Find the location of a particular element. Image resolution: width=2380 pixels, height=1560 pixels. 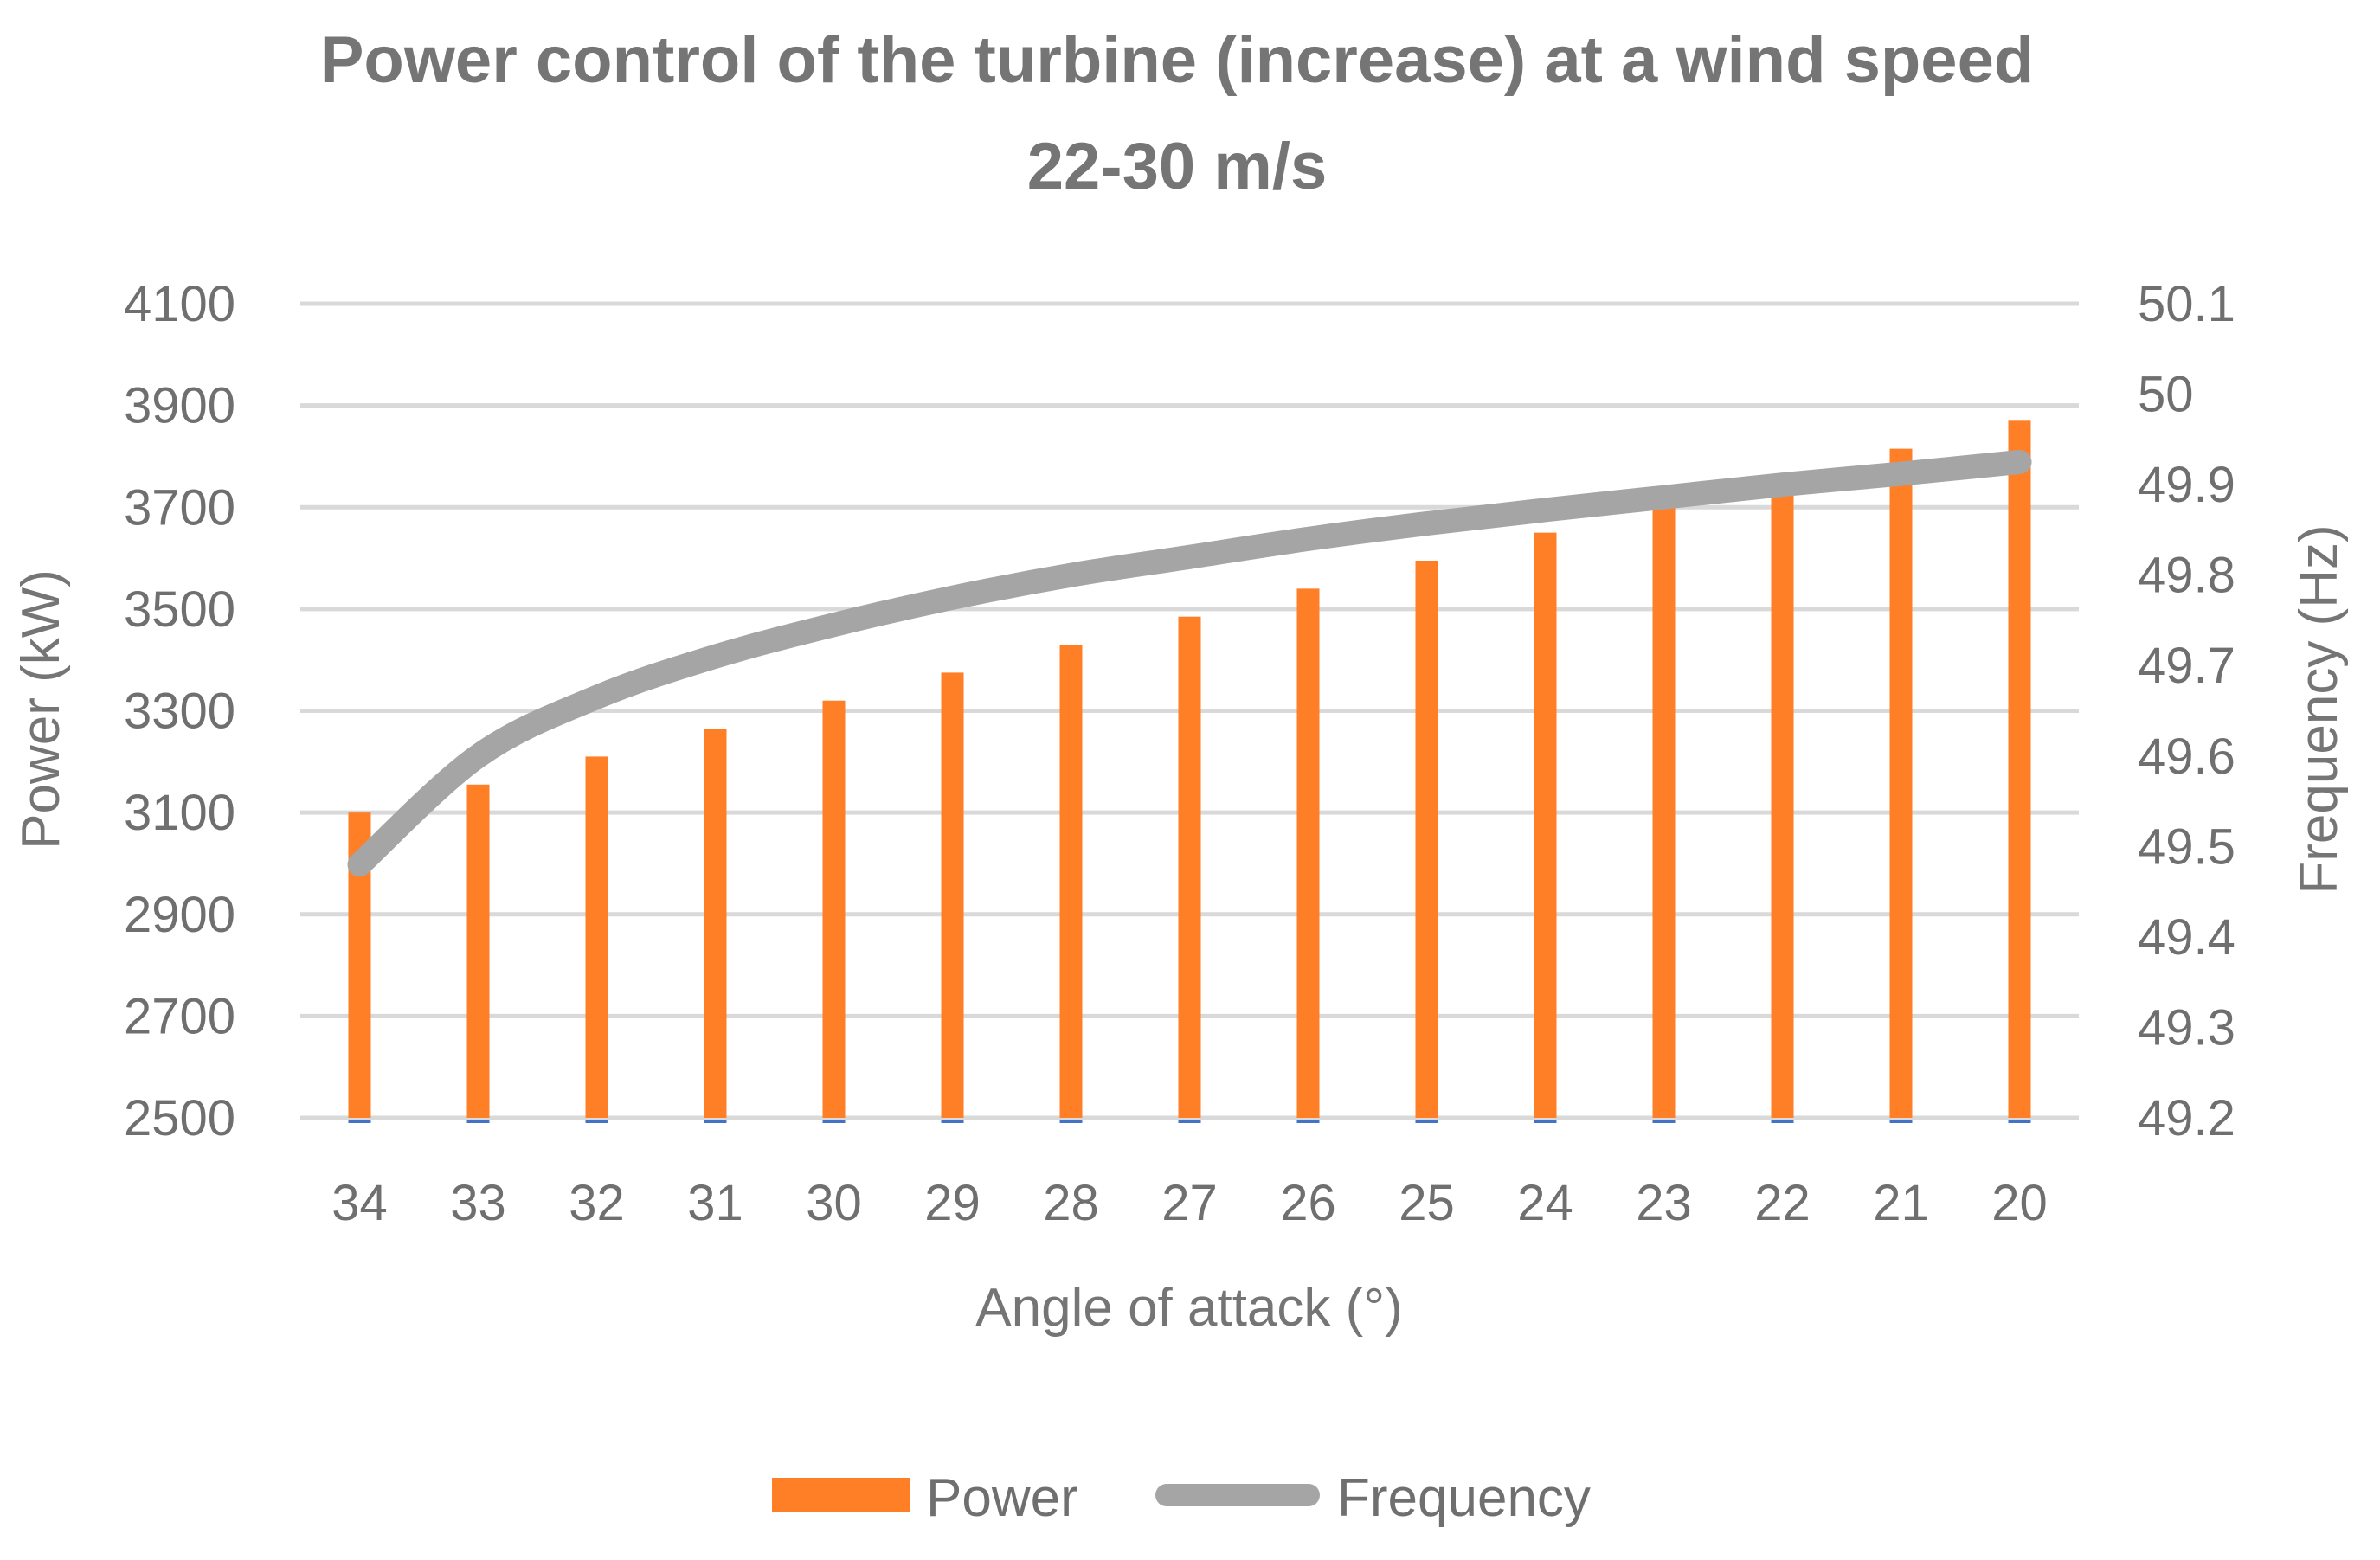

y2-axis-title: Frequency (Hz) is located at coordinates (2319, 709).